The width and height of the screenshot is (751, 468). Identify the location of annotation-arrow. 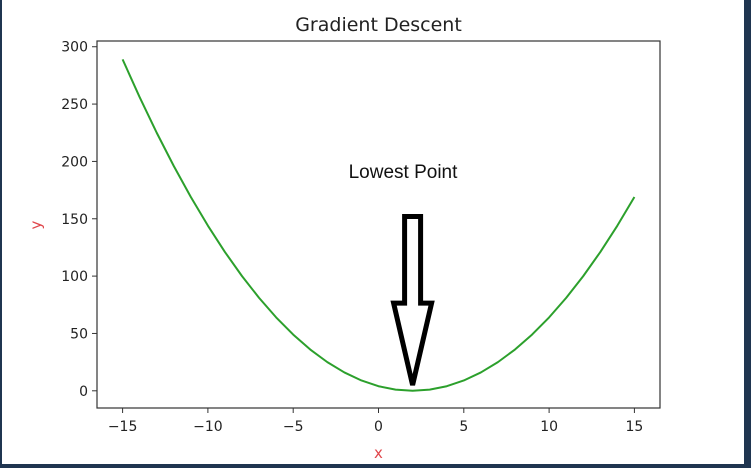
(412, 300).